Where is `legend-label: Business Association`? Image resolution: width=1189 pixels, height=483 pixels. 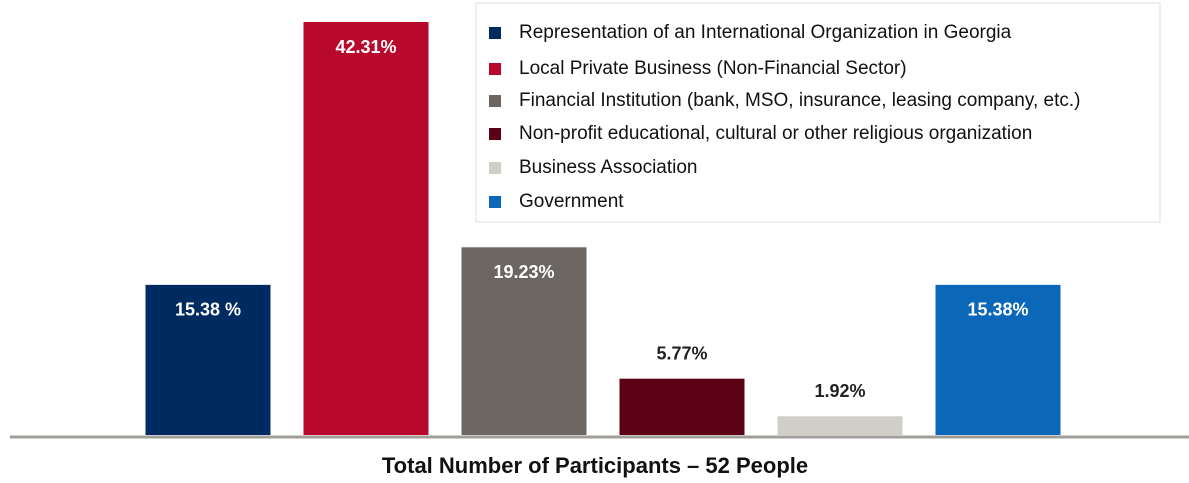 legend-label: Business Association is located at coordinates (608, 167).